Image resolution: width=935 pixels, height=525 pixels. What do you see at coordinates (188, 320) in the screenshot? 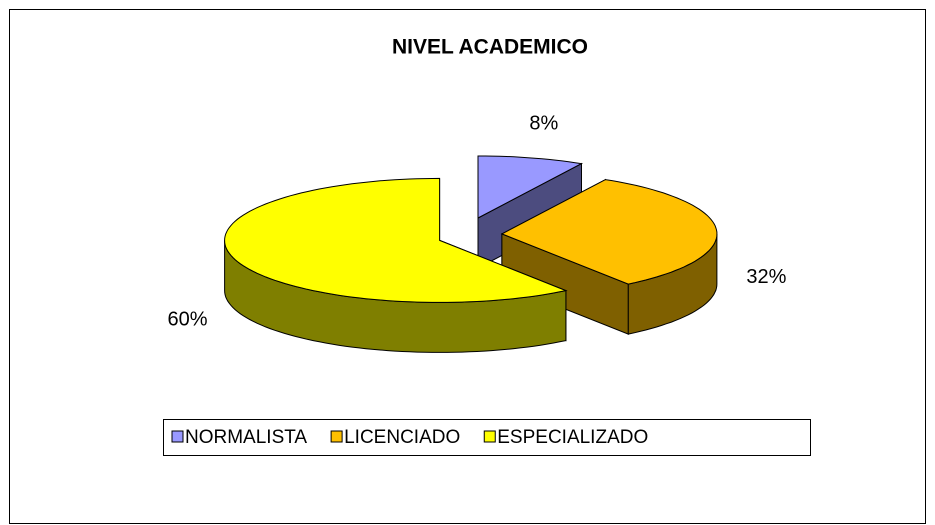
I see `data-label: 60%` at bounding box center [188, 320].